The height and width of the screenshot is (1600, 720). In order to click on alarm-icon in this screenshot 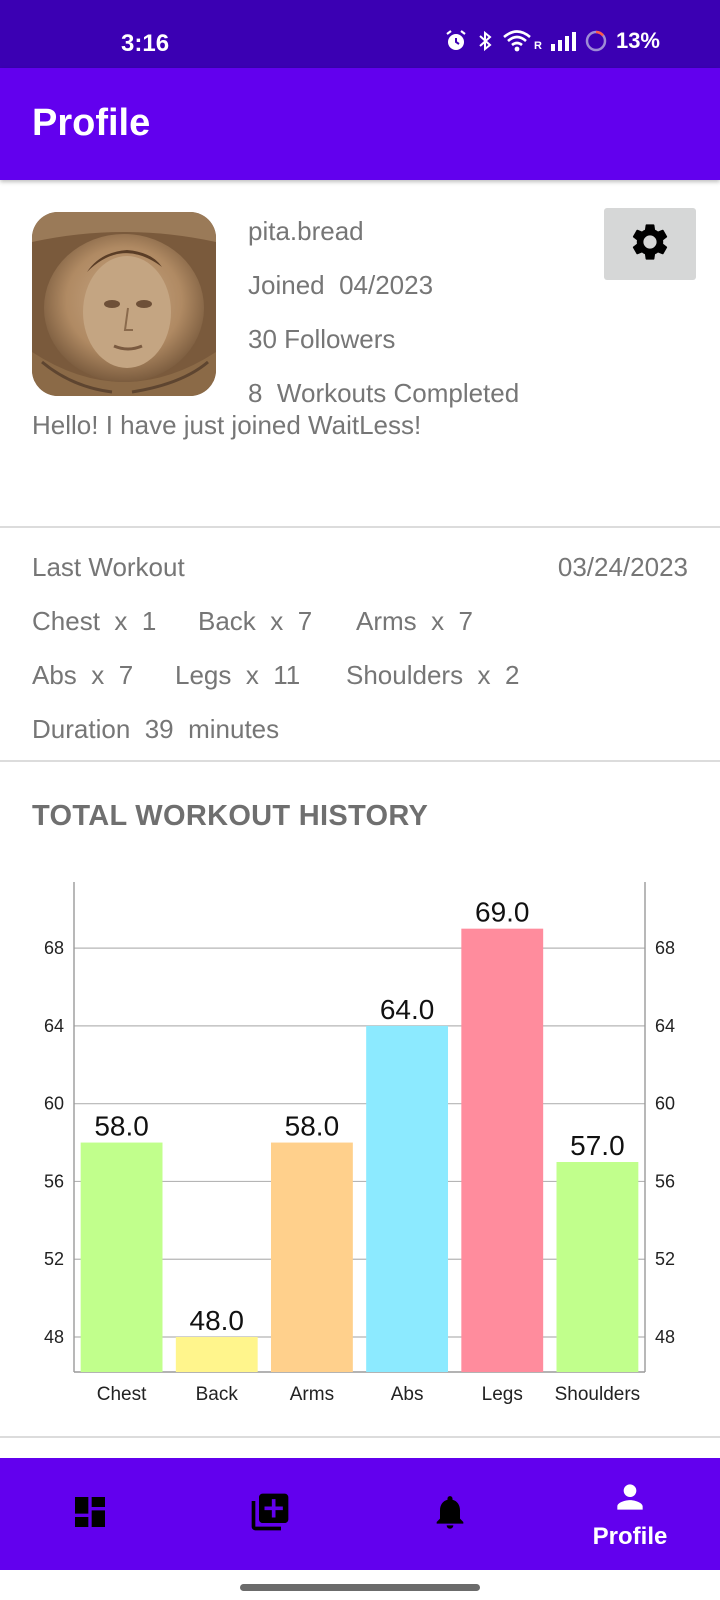, I will do `click(456, 41)`.